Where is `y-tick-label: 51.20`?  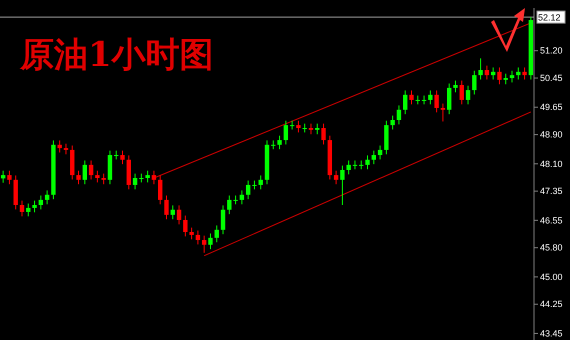
y-tick-label: 51.20 is located at coordinates (551, 51).